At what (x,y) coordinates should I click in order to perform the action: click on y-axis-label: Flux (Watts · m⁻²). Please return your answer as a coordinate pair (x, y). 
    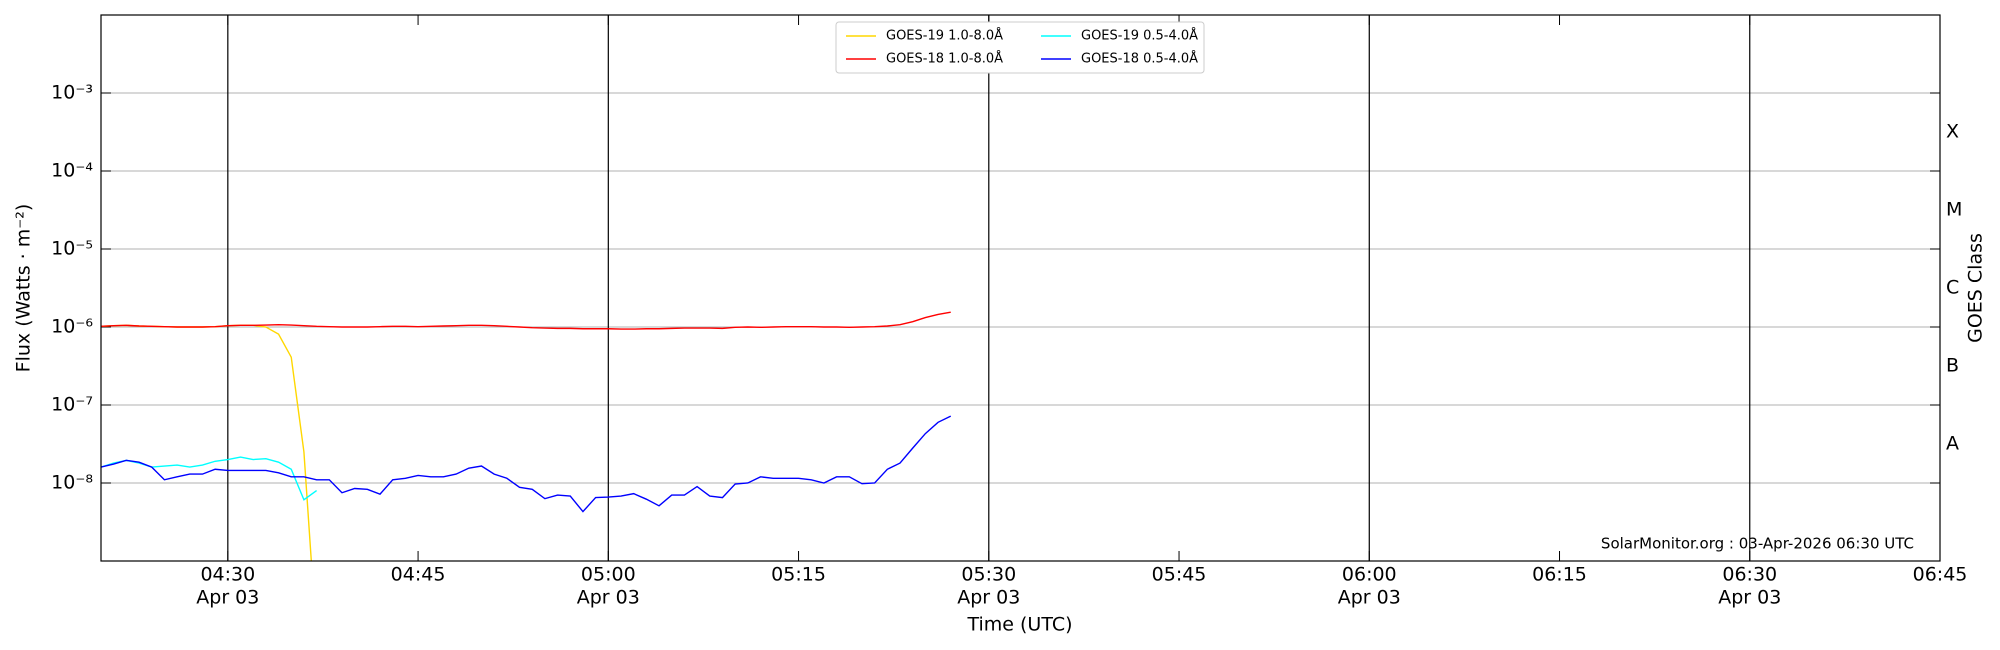
    Looking at the image, I should click on (24, 288).